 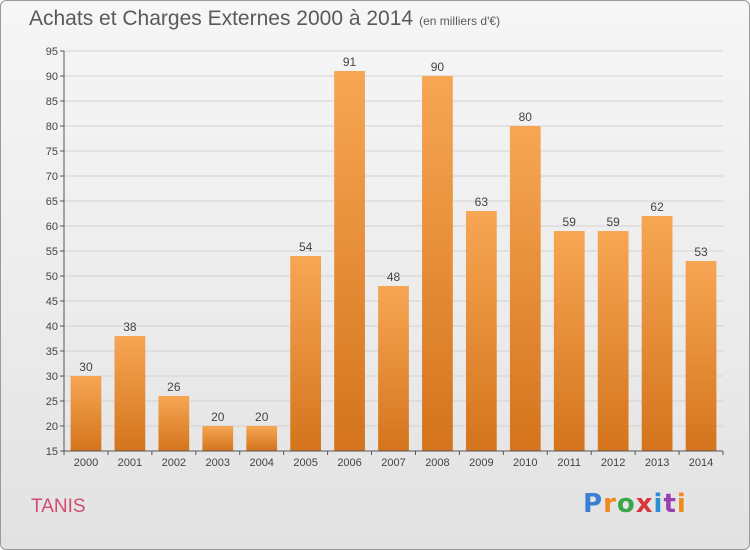 I want to click on bar-2005, so click(x=306, y=353).